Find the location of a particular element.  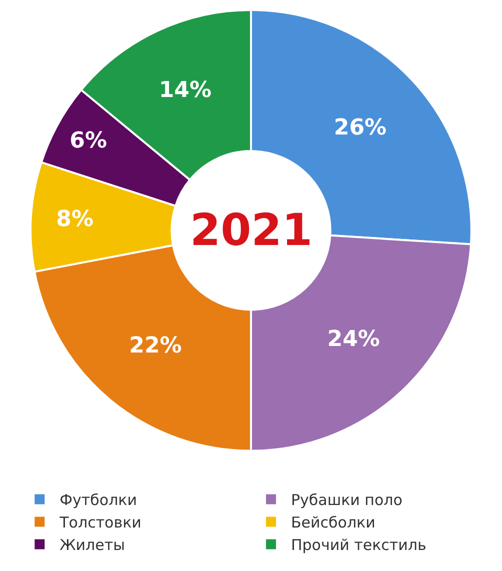

legend-label: Жилеты is located at coordinates (92, 545).